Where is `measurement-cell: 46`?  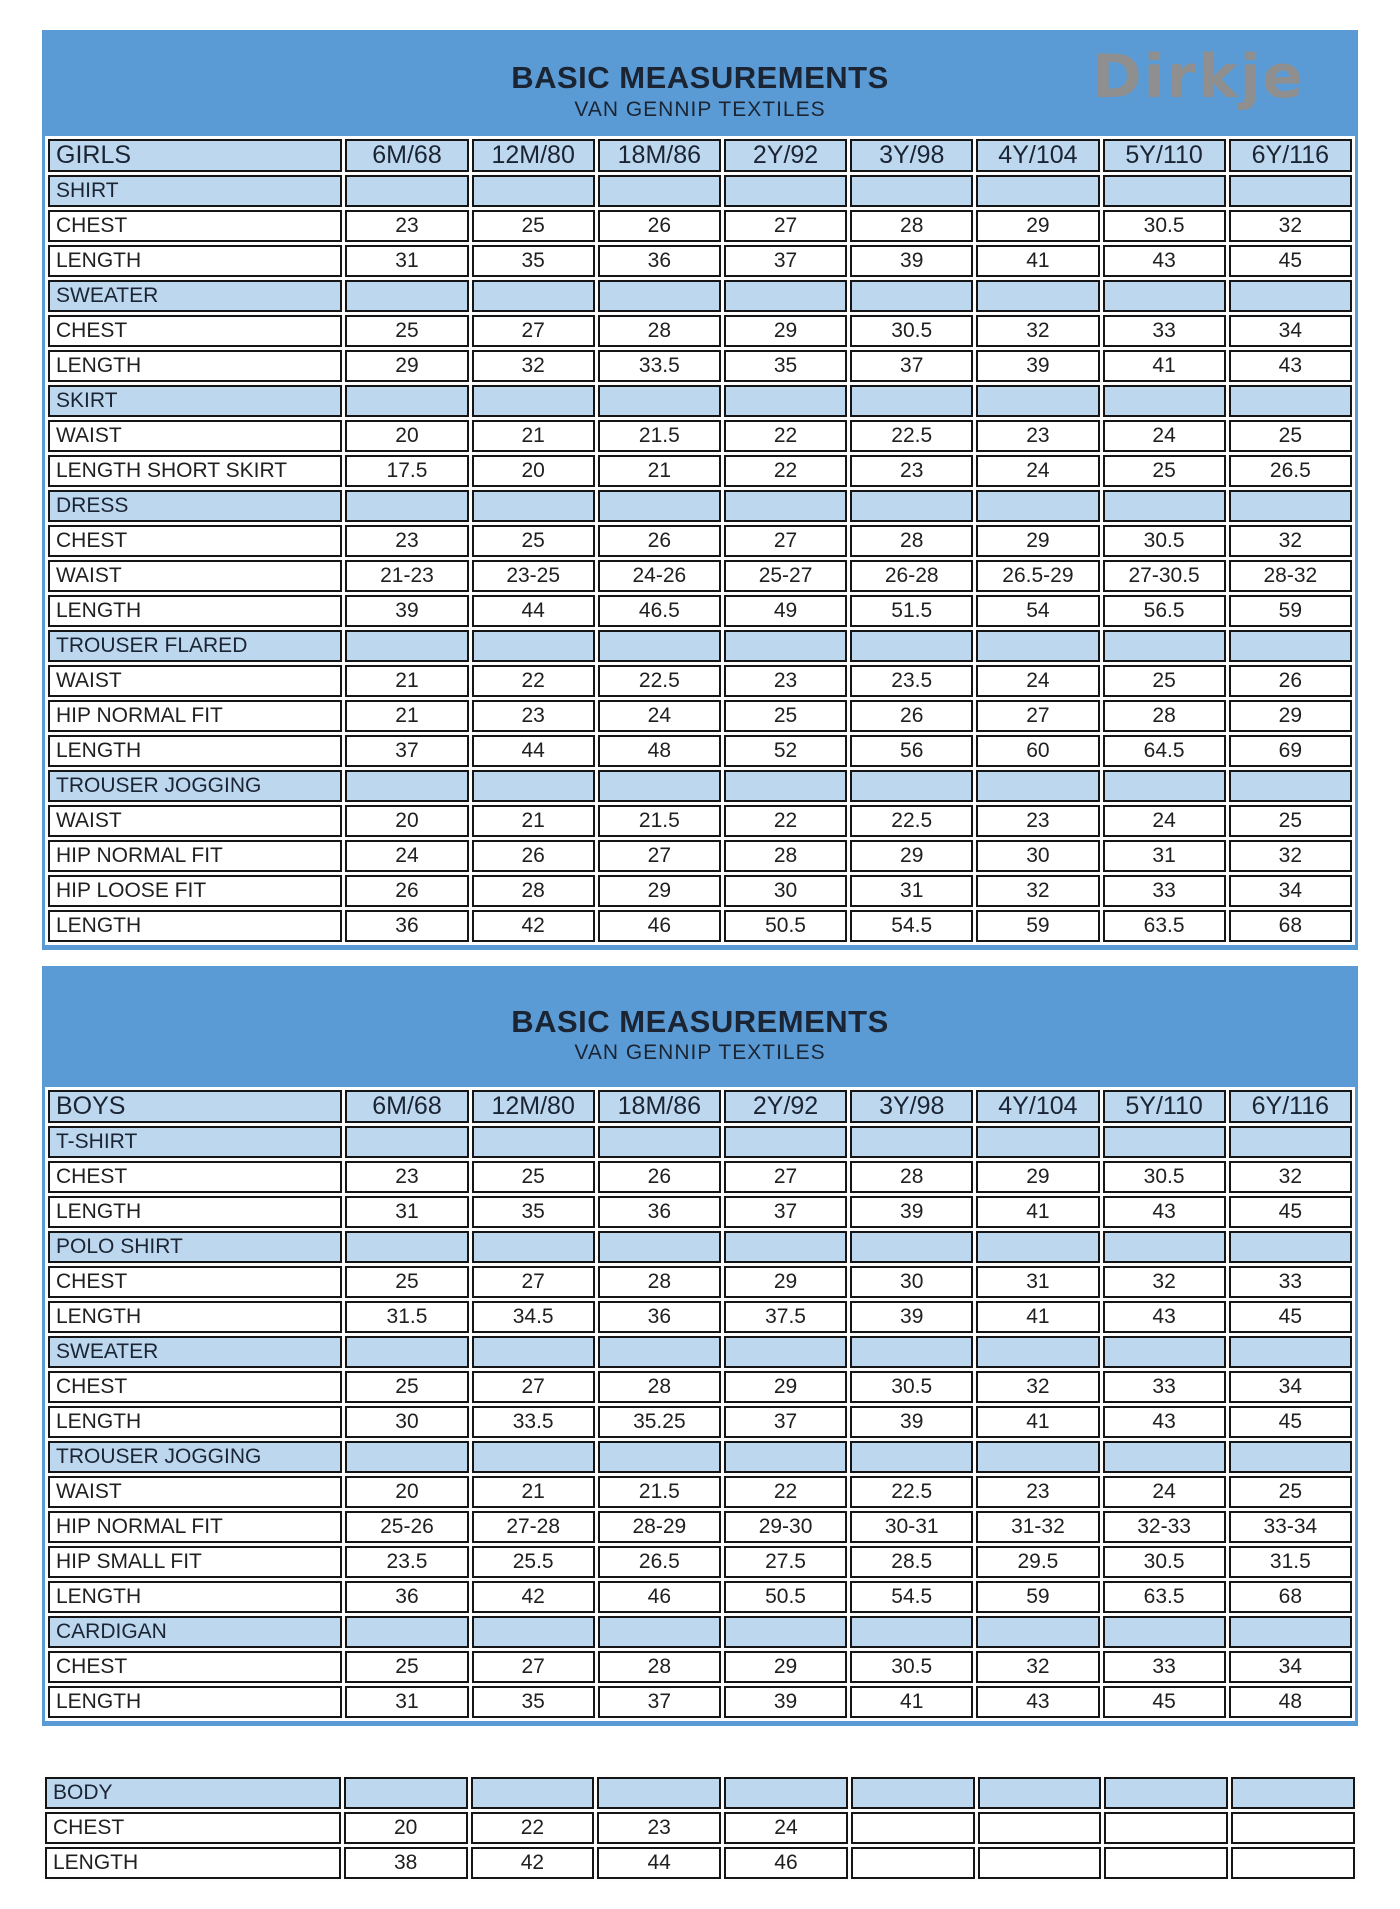 measurement-cell: 46 is located at coordinates (659, 925).